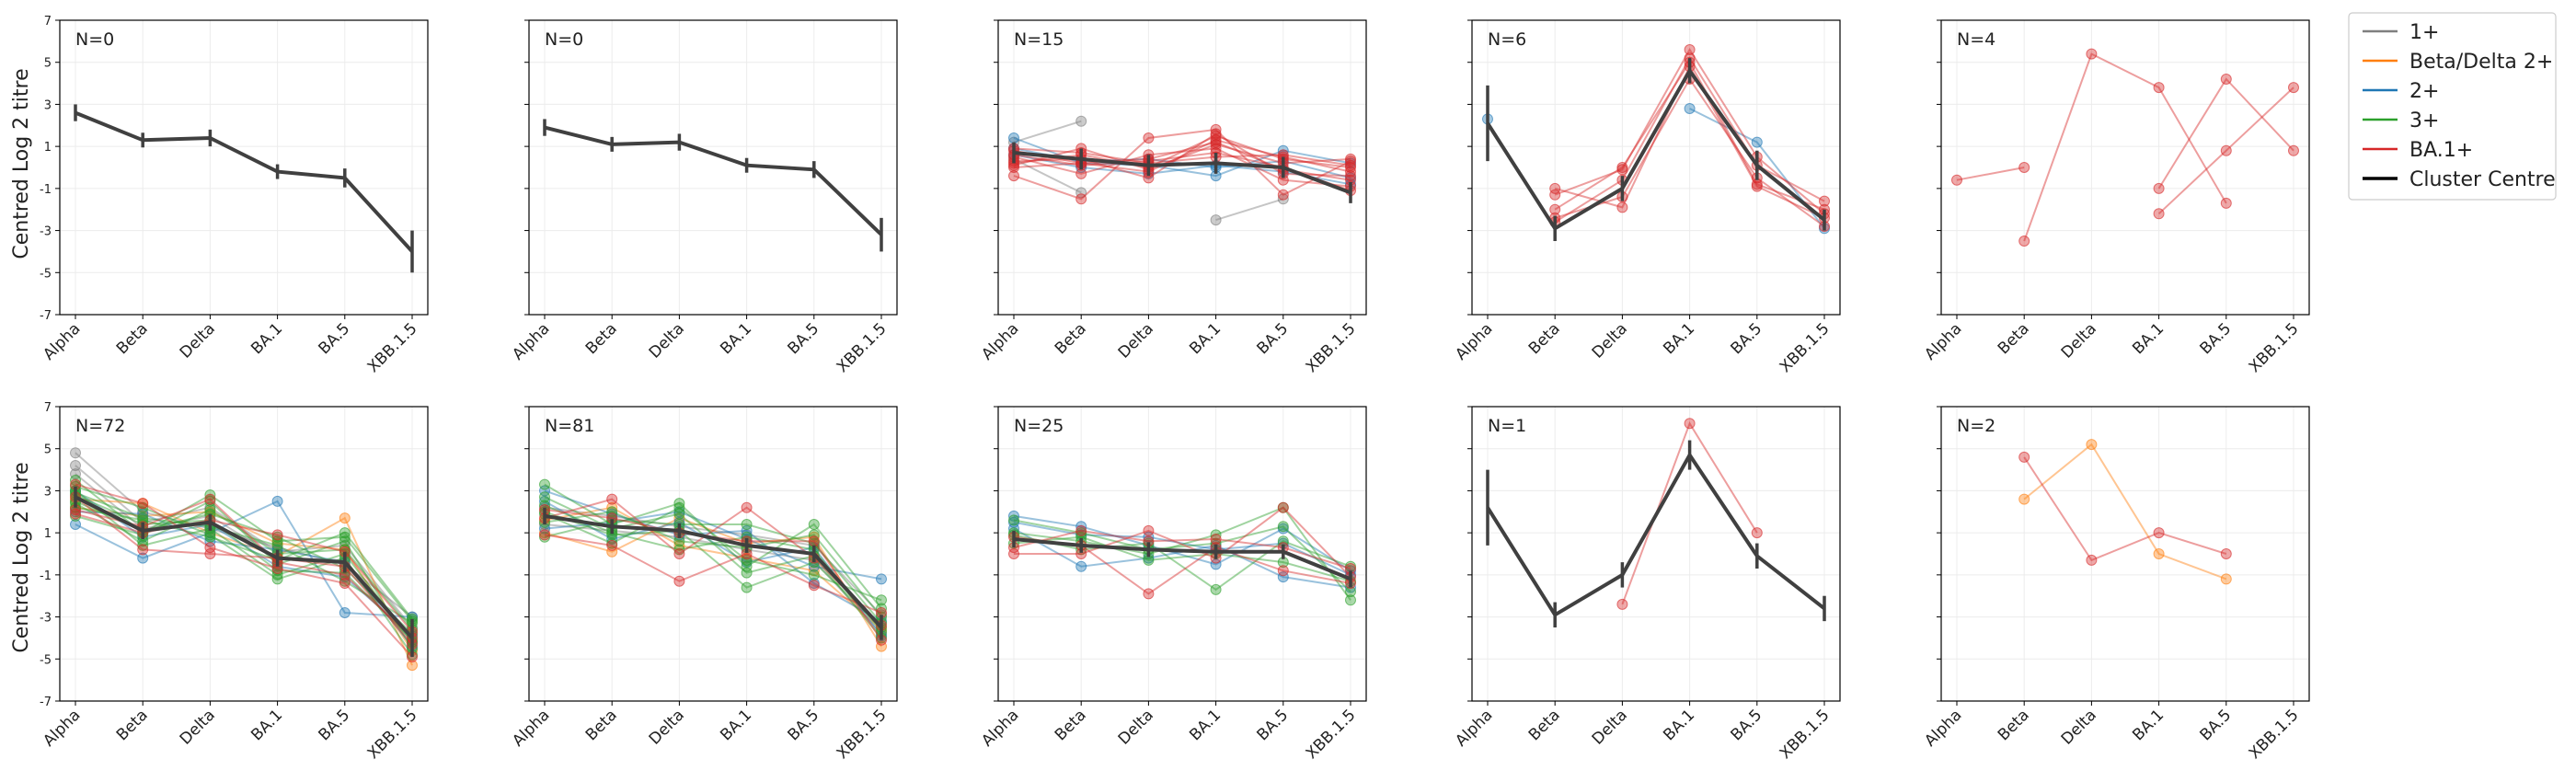 The image size is (2576, 782). What do you see at coordinates (2424, 91) in the screenshot?
I see `legend-label: 2+` at bounding box center [2424, 91].